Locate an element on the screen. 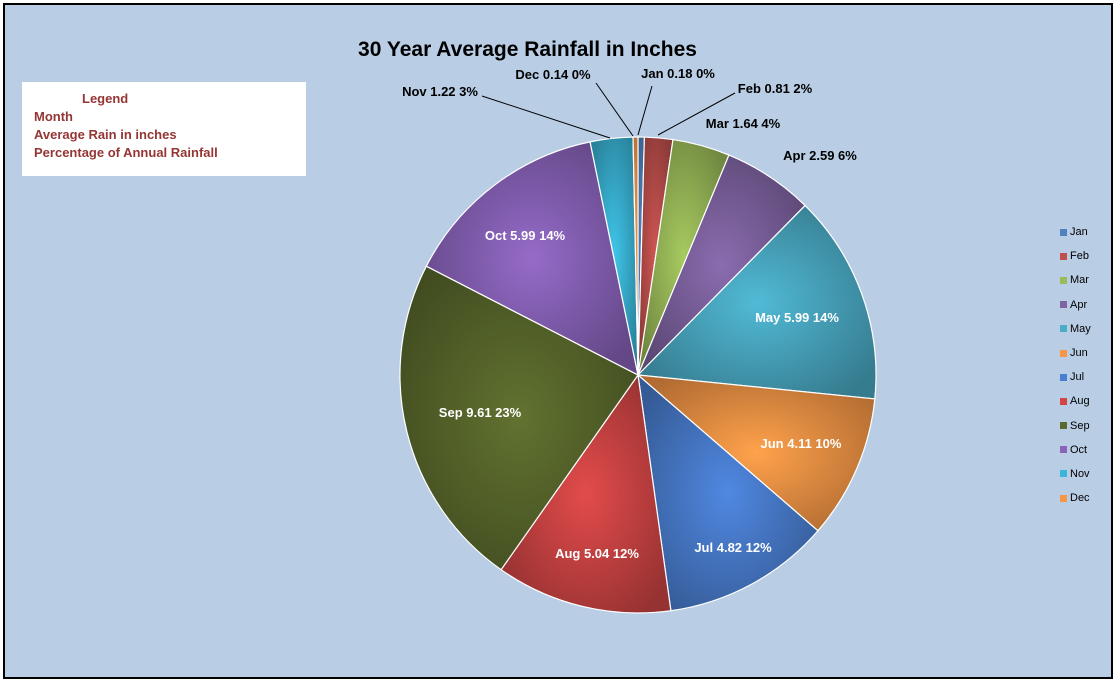 The height and width of the screenshot is (682, 1116). data-label-oct: Oct 5.99 14% is located at coordinates (525, 235).